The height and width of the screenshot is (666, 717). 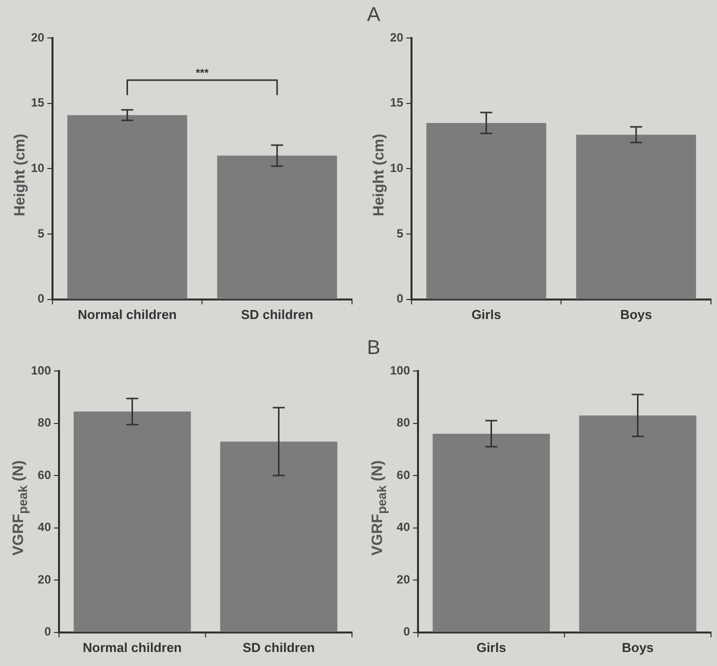 I want to click on chart-title: A, so click(x=373, y=15).